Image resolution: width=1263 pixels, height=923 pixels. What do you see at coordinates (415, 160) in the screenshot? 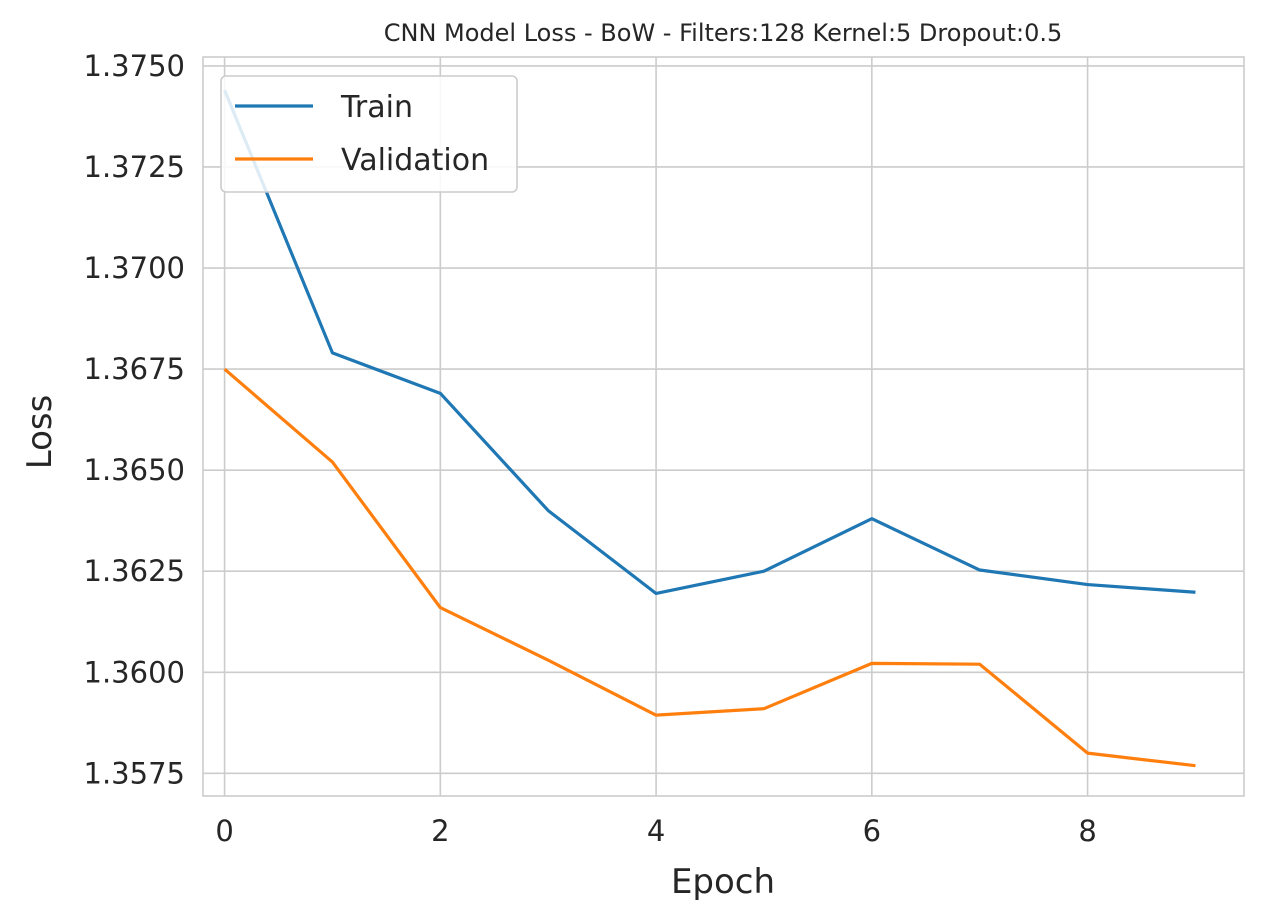
I see `legend-label-validation: Validation` at bounding box center [415, 160].